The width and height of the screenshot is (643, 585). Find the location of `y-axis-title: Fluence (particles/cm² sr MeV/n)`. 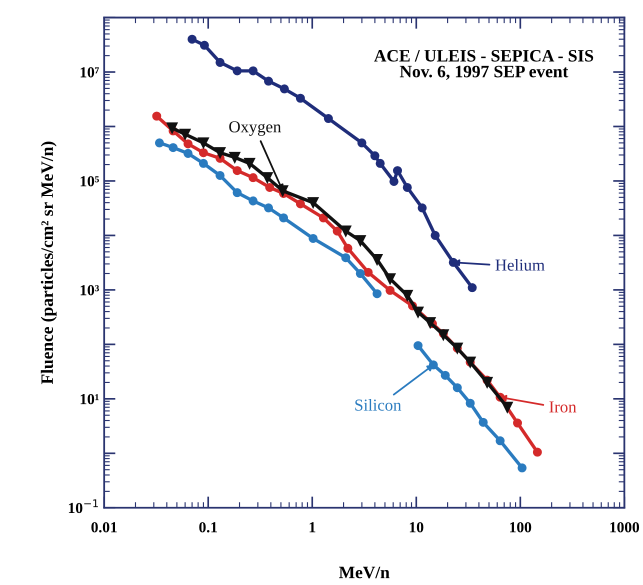

y-axis-title: Fluence (particles/cm² sr MeV/n) is located at coordinates (48, 263).